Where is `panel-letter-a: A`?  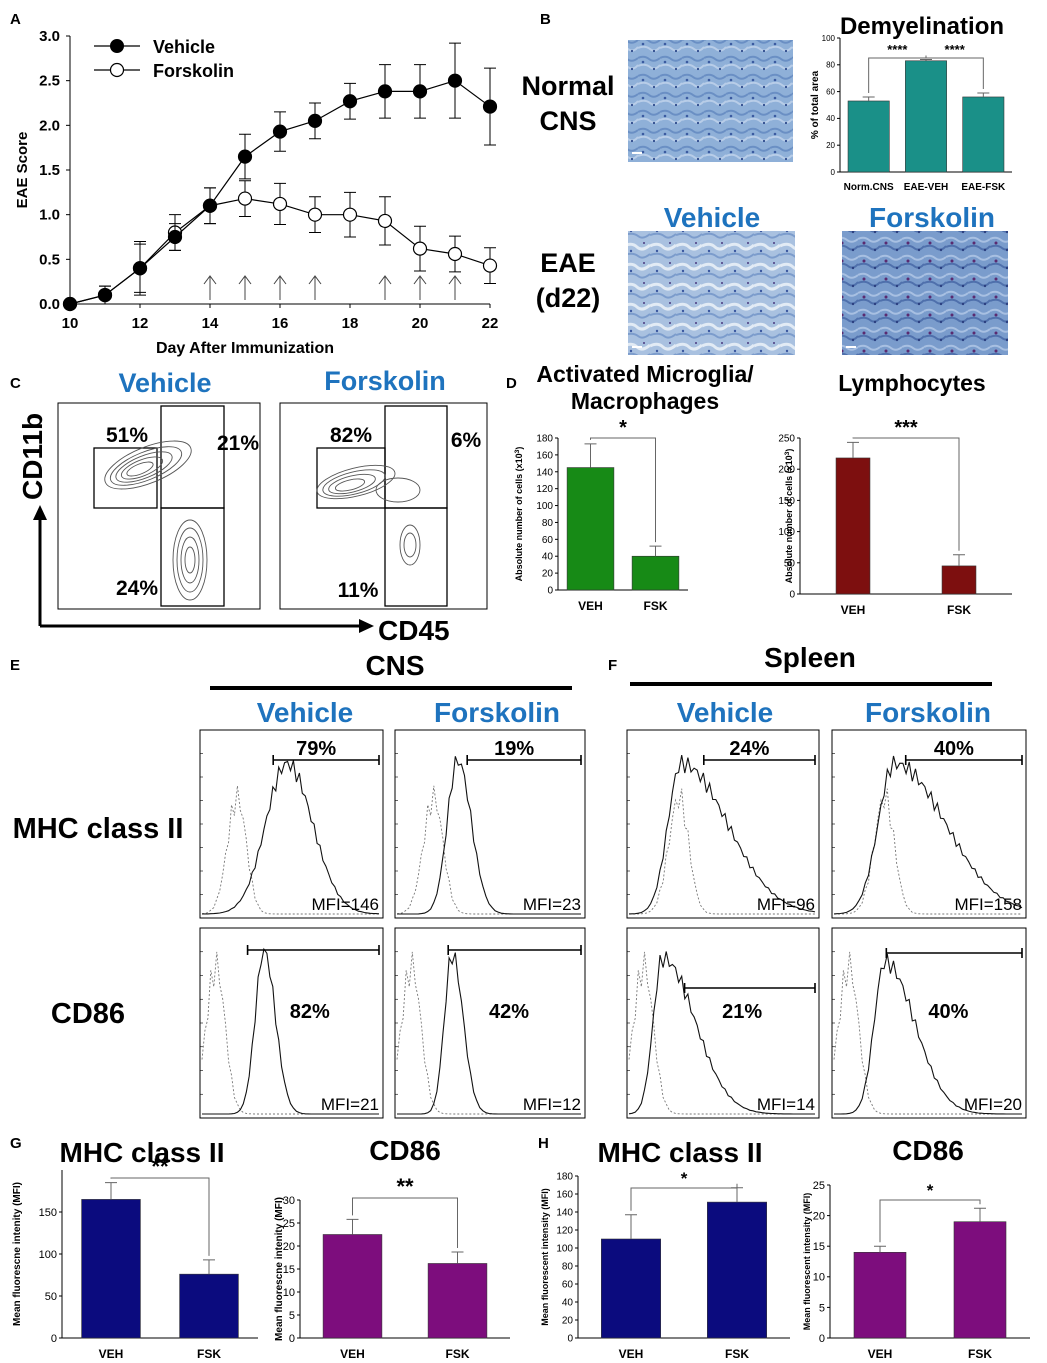 panel-letter-a: A is located at coordinates (15, 19).